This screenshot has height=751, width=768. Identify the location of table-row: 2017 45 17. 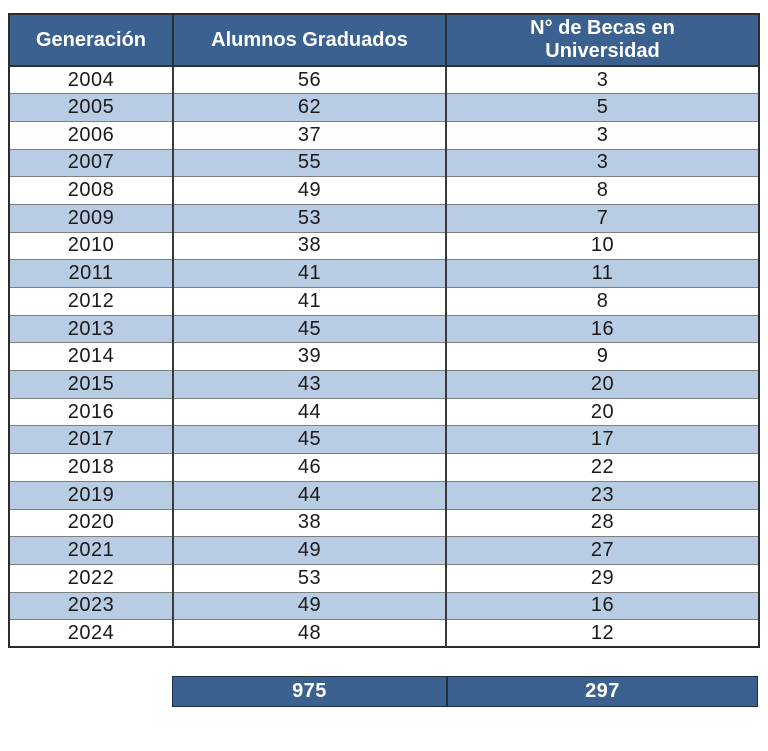
(384, 439).